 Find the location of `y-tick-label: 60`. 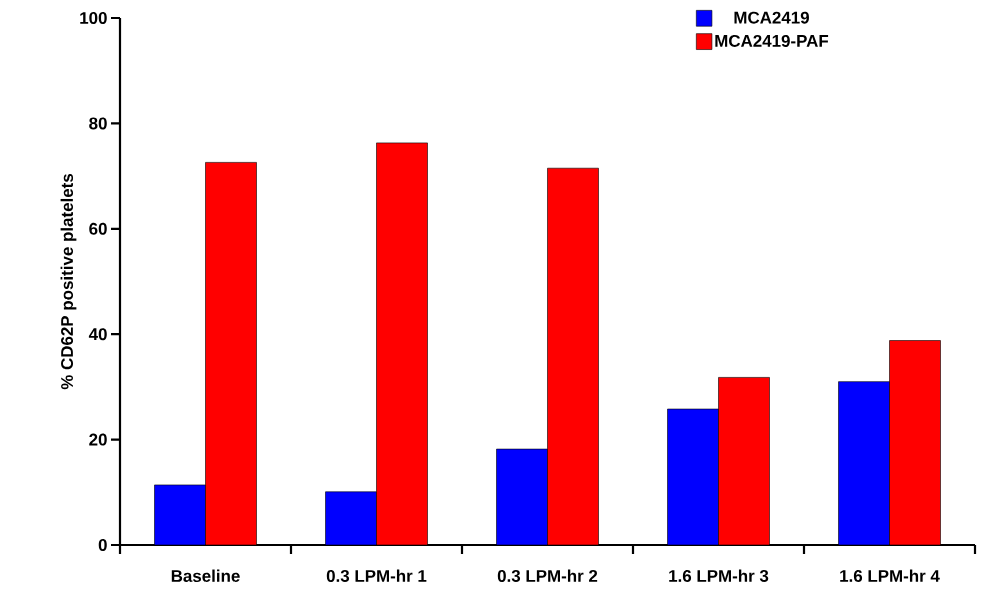

y-tick-label: 60 is located at coordinates (98, 228).